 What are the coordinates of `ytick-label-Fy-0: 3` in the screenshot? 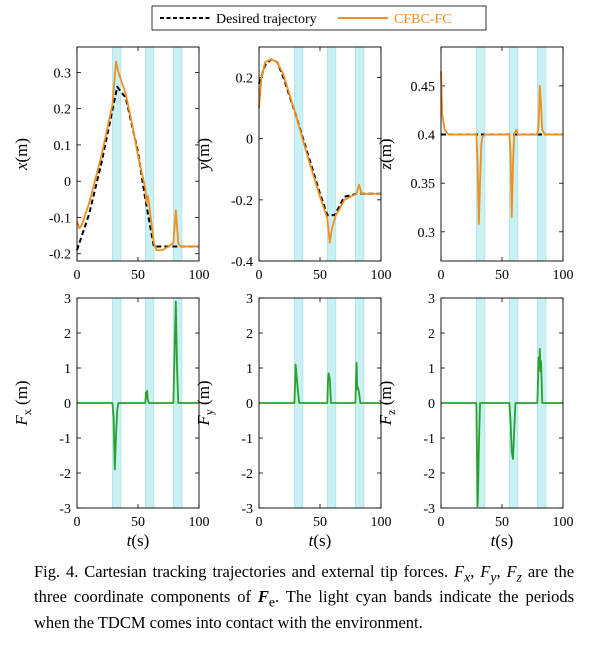 It's located at (249, 299).